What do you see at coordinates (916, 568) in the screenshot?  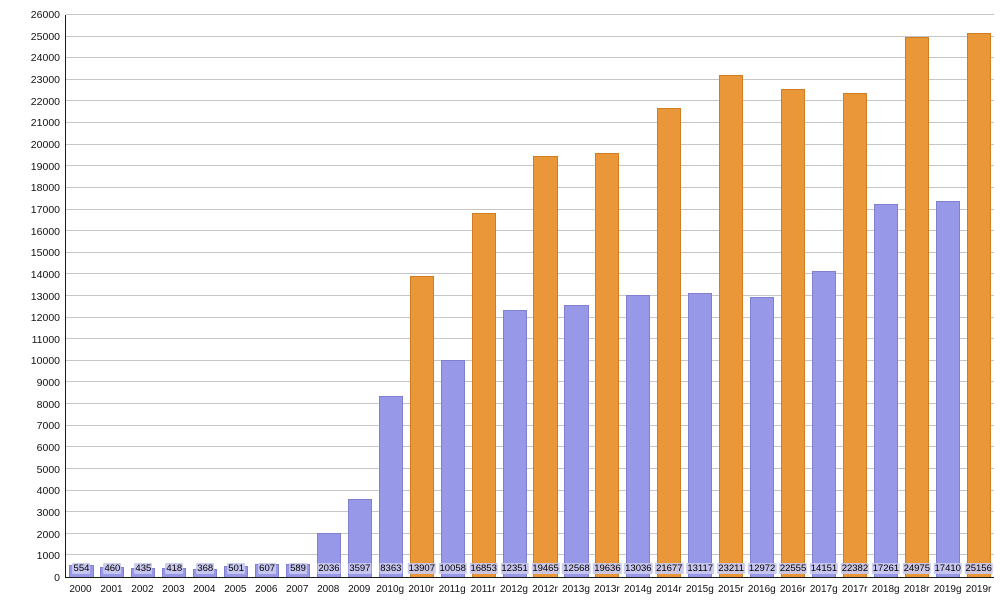 I see `bar-value-label: 24975` at bounding box center [916, 568].